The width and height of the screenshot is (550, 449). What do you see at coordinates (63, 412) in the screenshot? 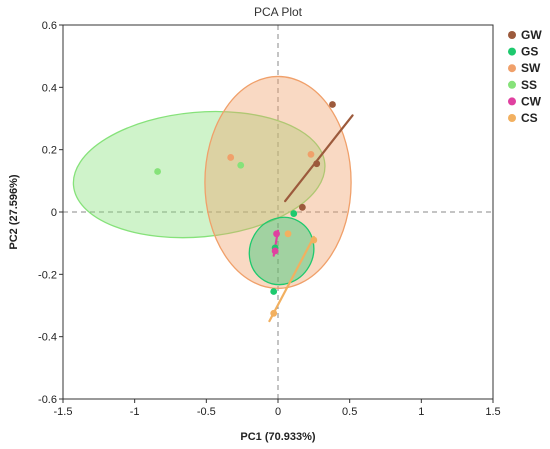
I see `x-tick-label: -1.5` at bounding box center [63, 412].